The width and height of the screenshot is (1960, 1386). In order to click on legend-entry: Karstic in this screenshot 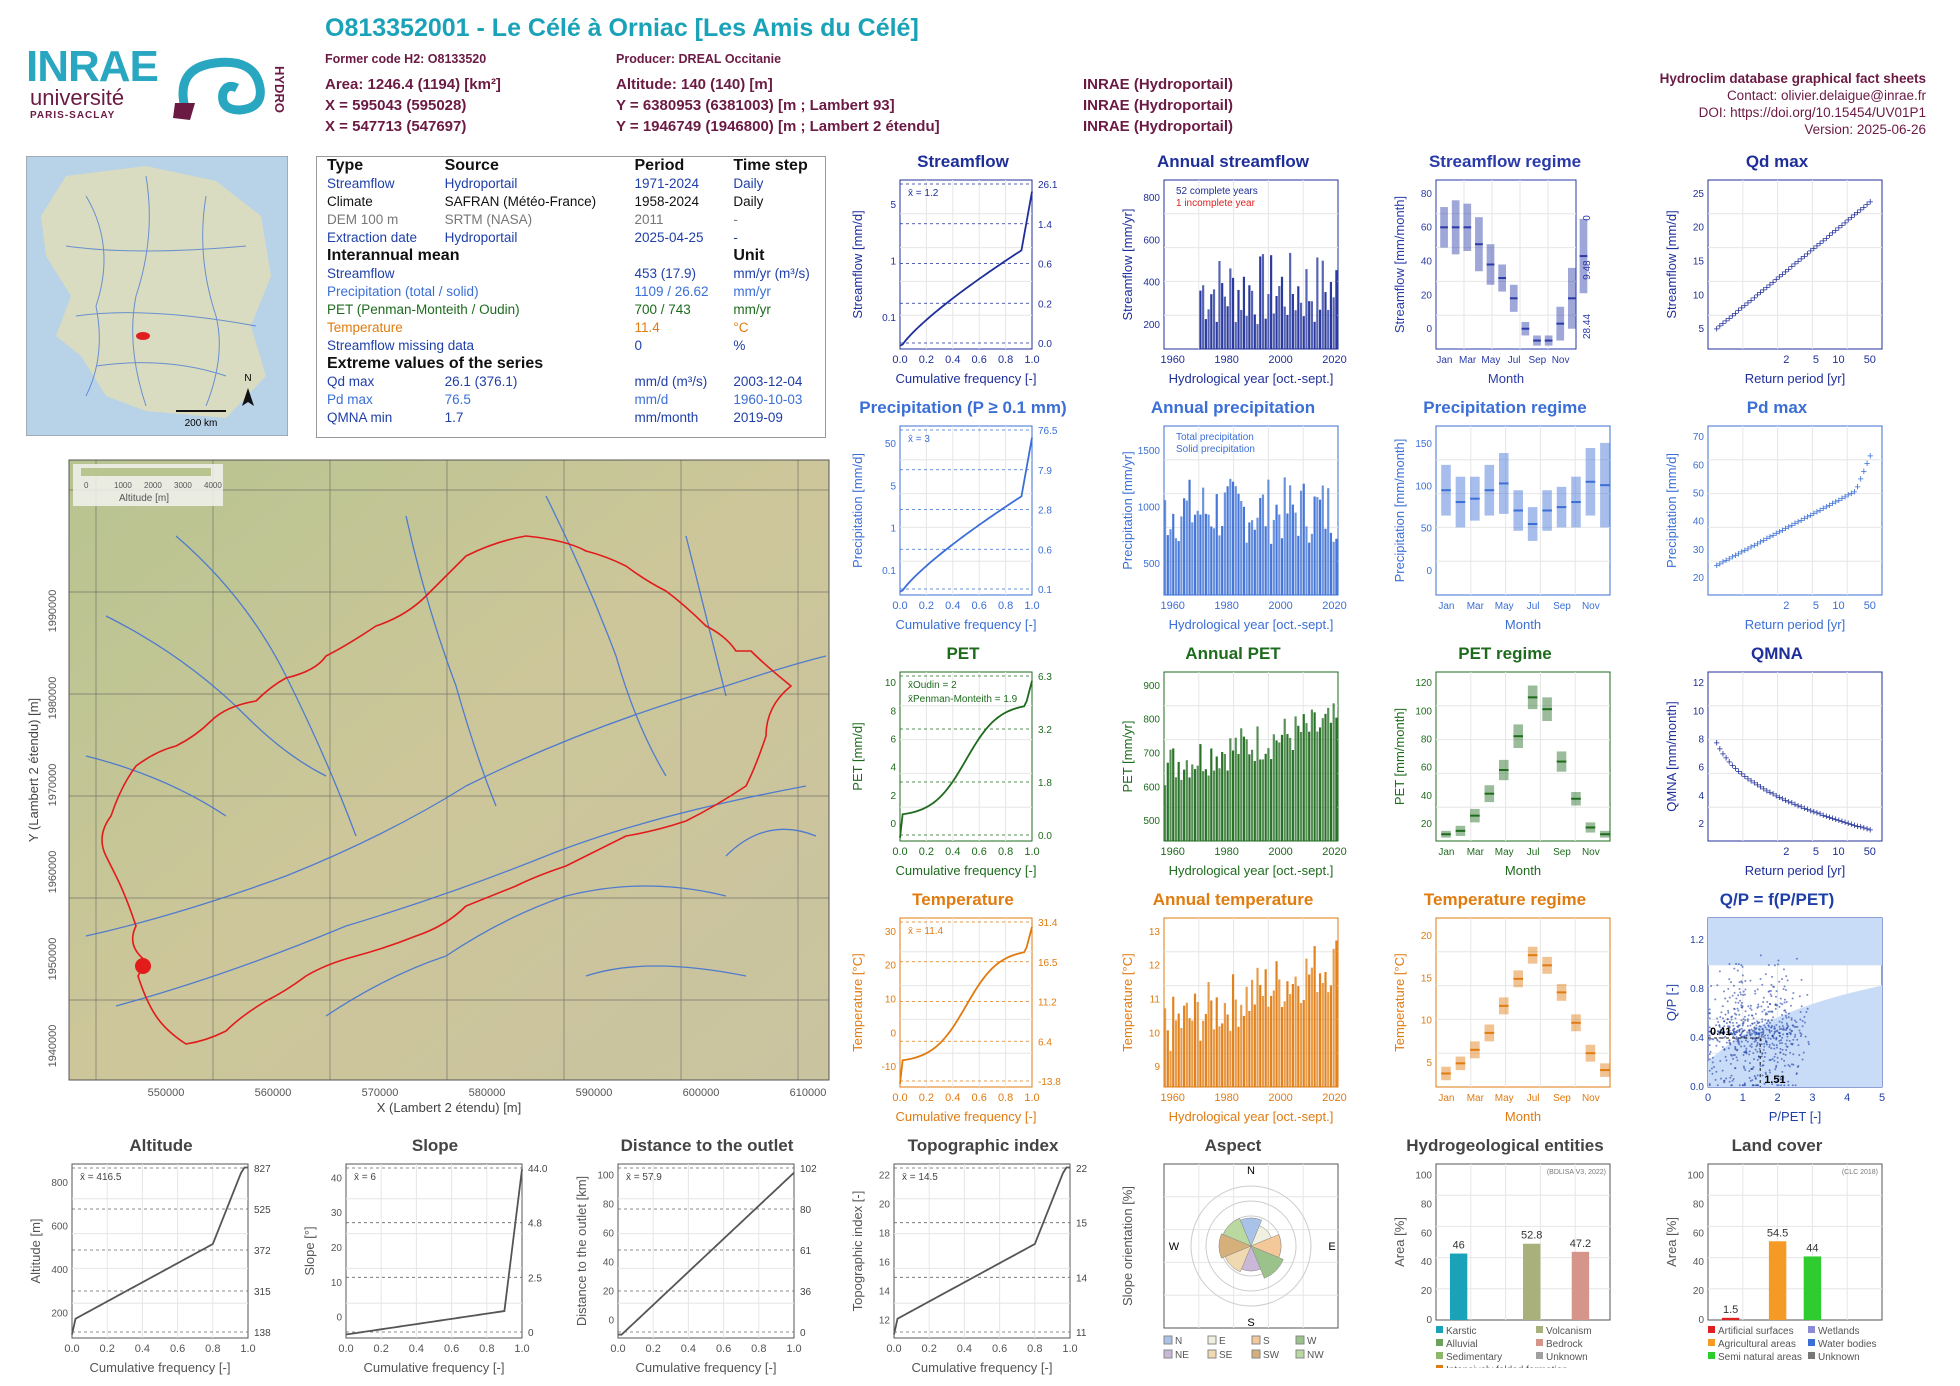, I will do `click(1461, 1331)`.